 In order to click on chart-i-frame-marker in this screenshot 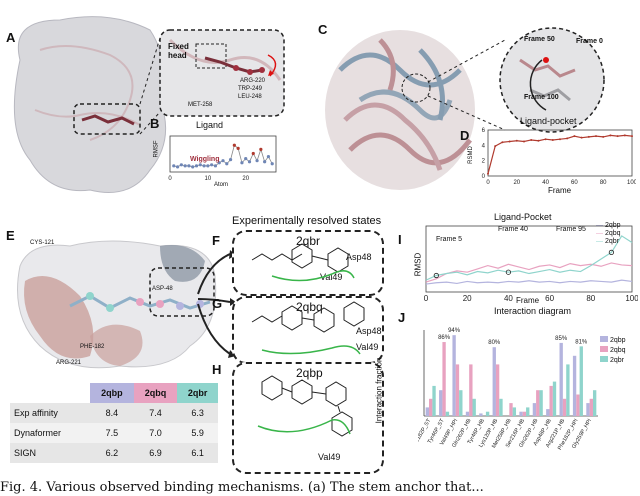, I will do `click(436, 275)`.